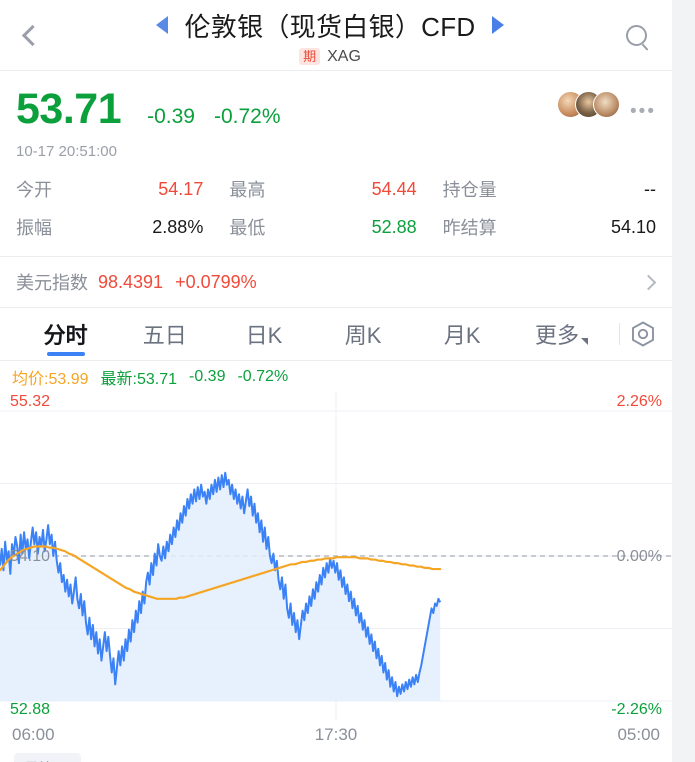 This screenshot has width=695, height=762. I want to click on futures-badge: 期, so click(310, 56).